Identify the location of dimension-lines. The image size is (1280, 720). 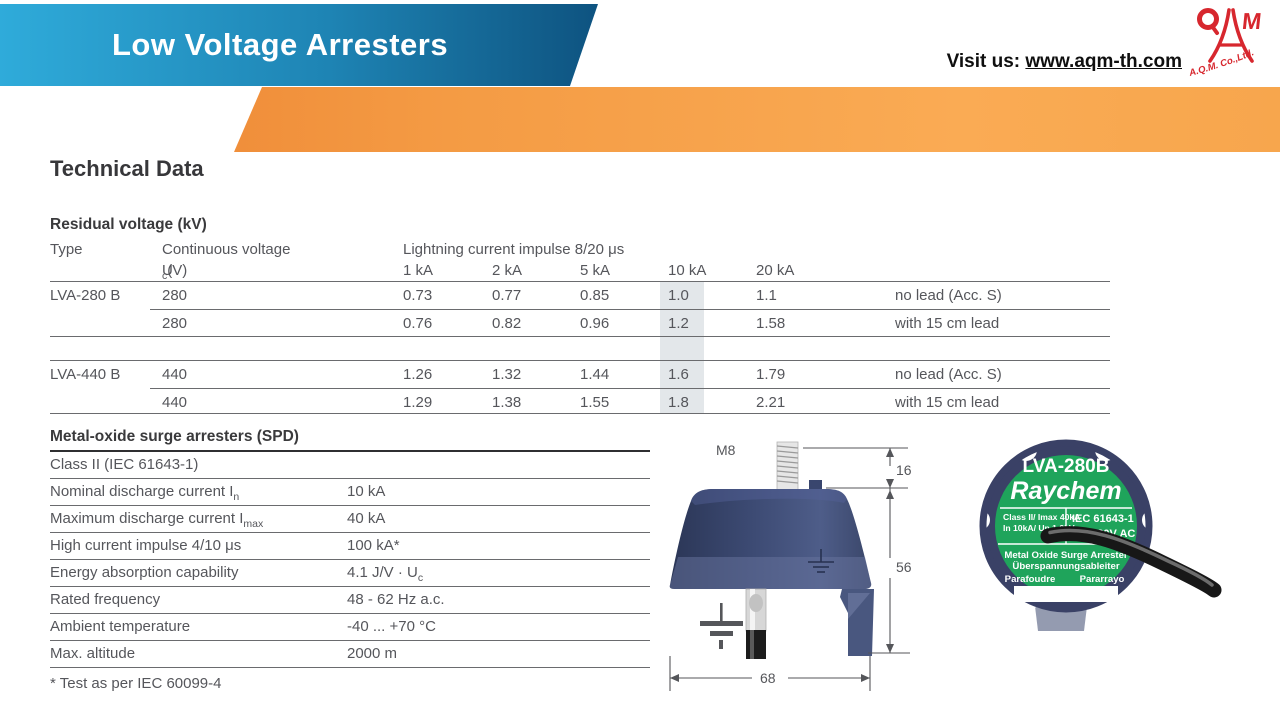
(789, 569).